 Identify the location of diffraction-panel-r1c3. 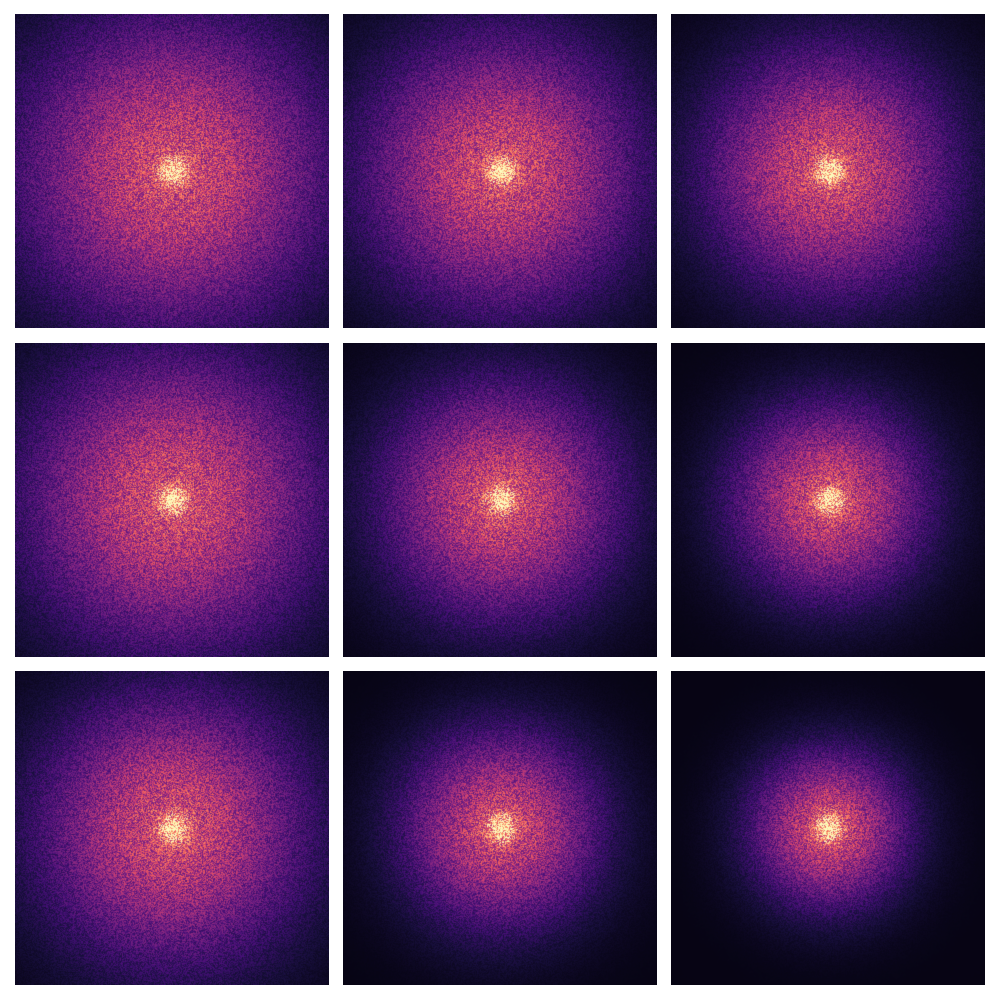
(828, 171).